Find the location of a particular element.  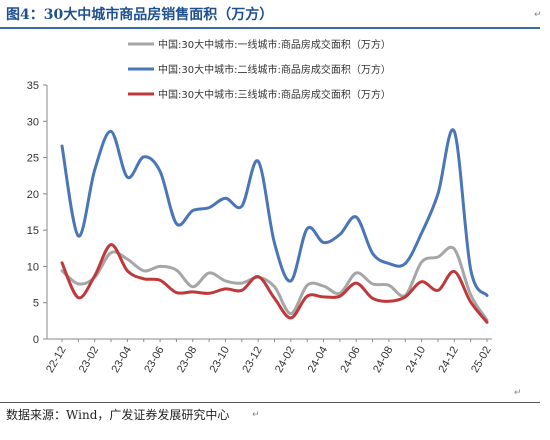

y-tick-label: 10 is located at coordinates (33, 267).